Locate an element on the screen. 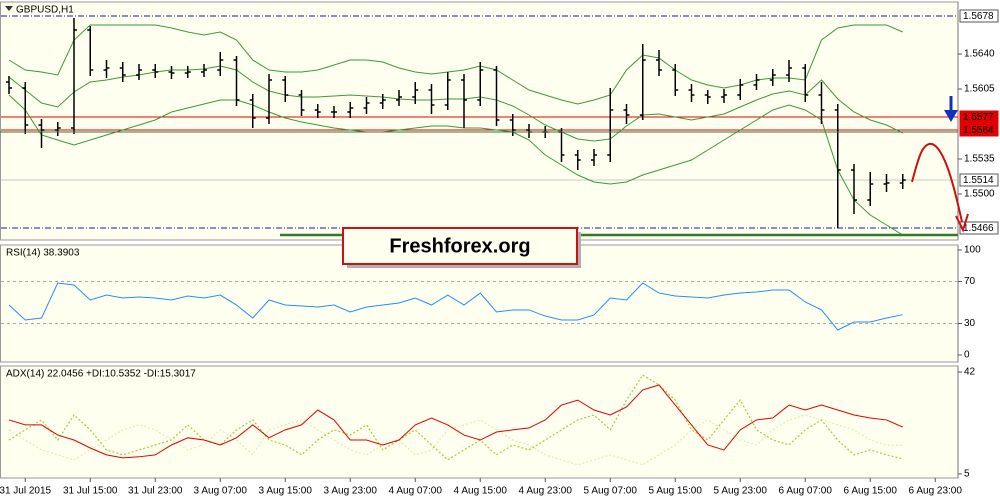  y-tick-label: 1.5640 is located at coordinates (979, 54).